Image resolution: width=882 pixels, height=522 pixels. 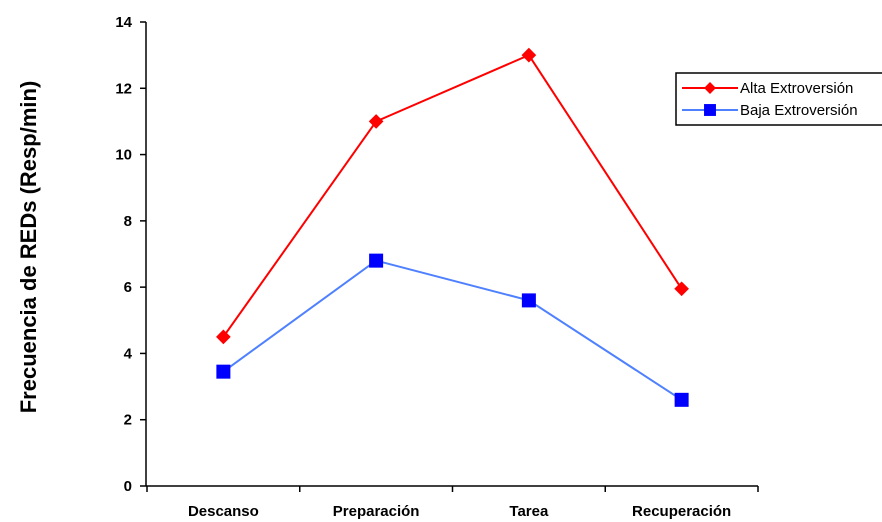 I want to click on legend: Alta Extroversión Baja Extroversión, so click(x=778, y=99).